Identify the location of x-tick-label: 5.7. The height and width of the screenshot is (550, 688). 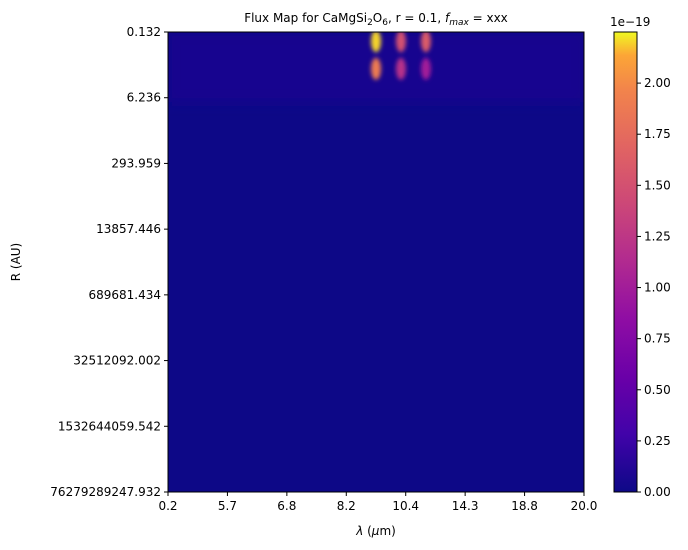
(227, 506).